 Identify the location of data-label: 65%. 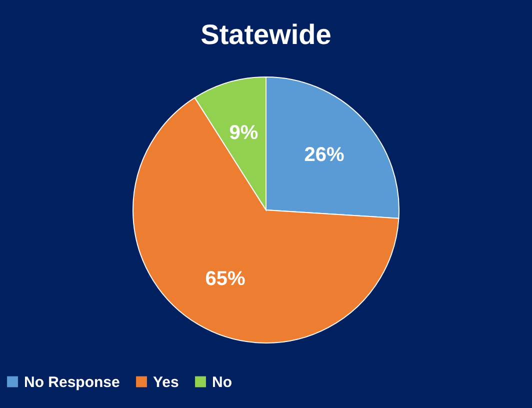
(225, 279).